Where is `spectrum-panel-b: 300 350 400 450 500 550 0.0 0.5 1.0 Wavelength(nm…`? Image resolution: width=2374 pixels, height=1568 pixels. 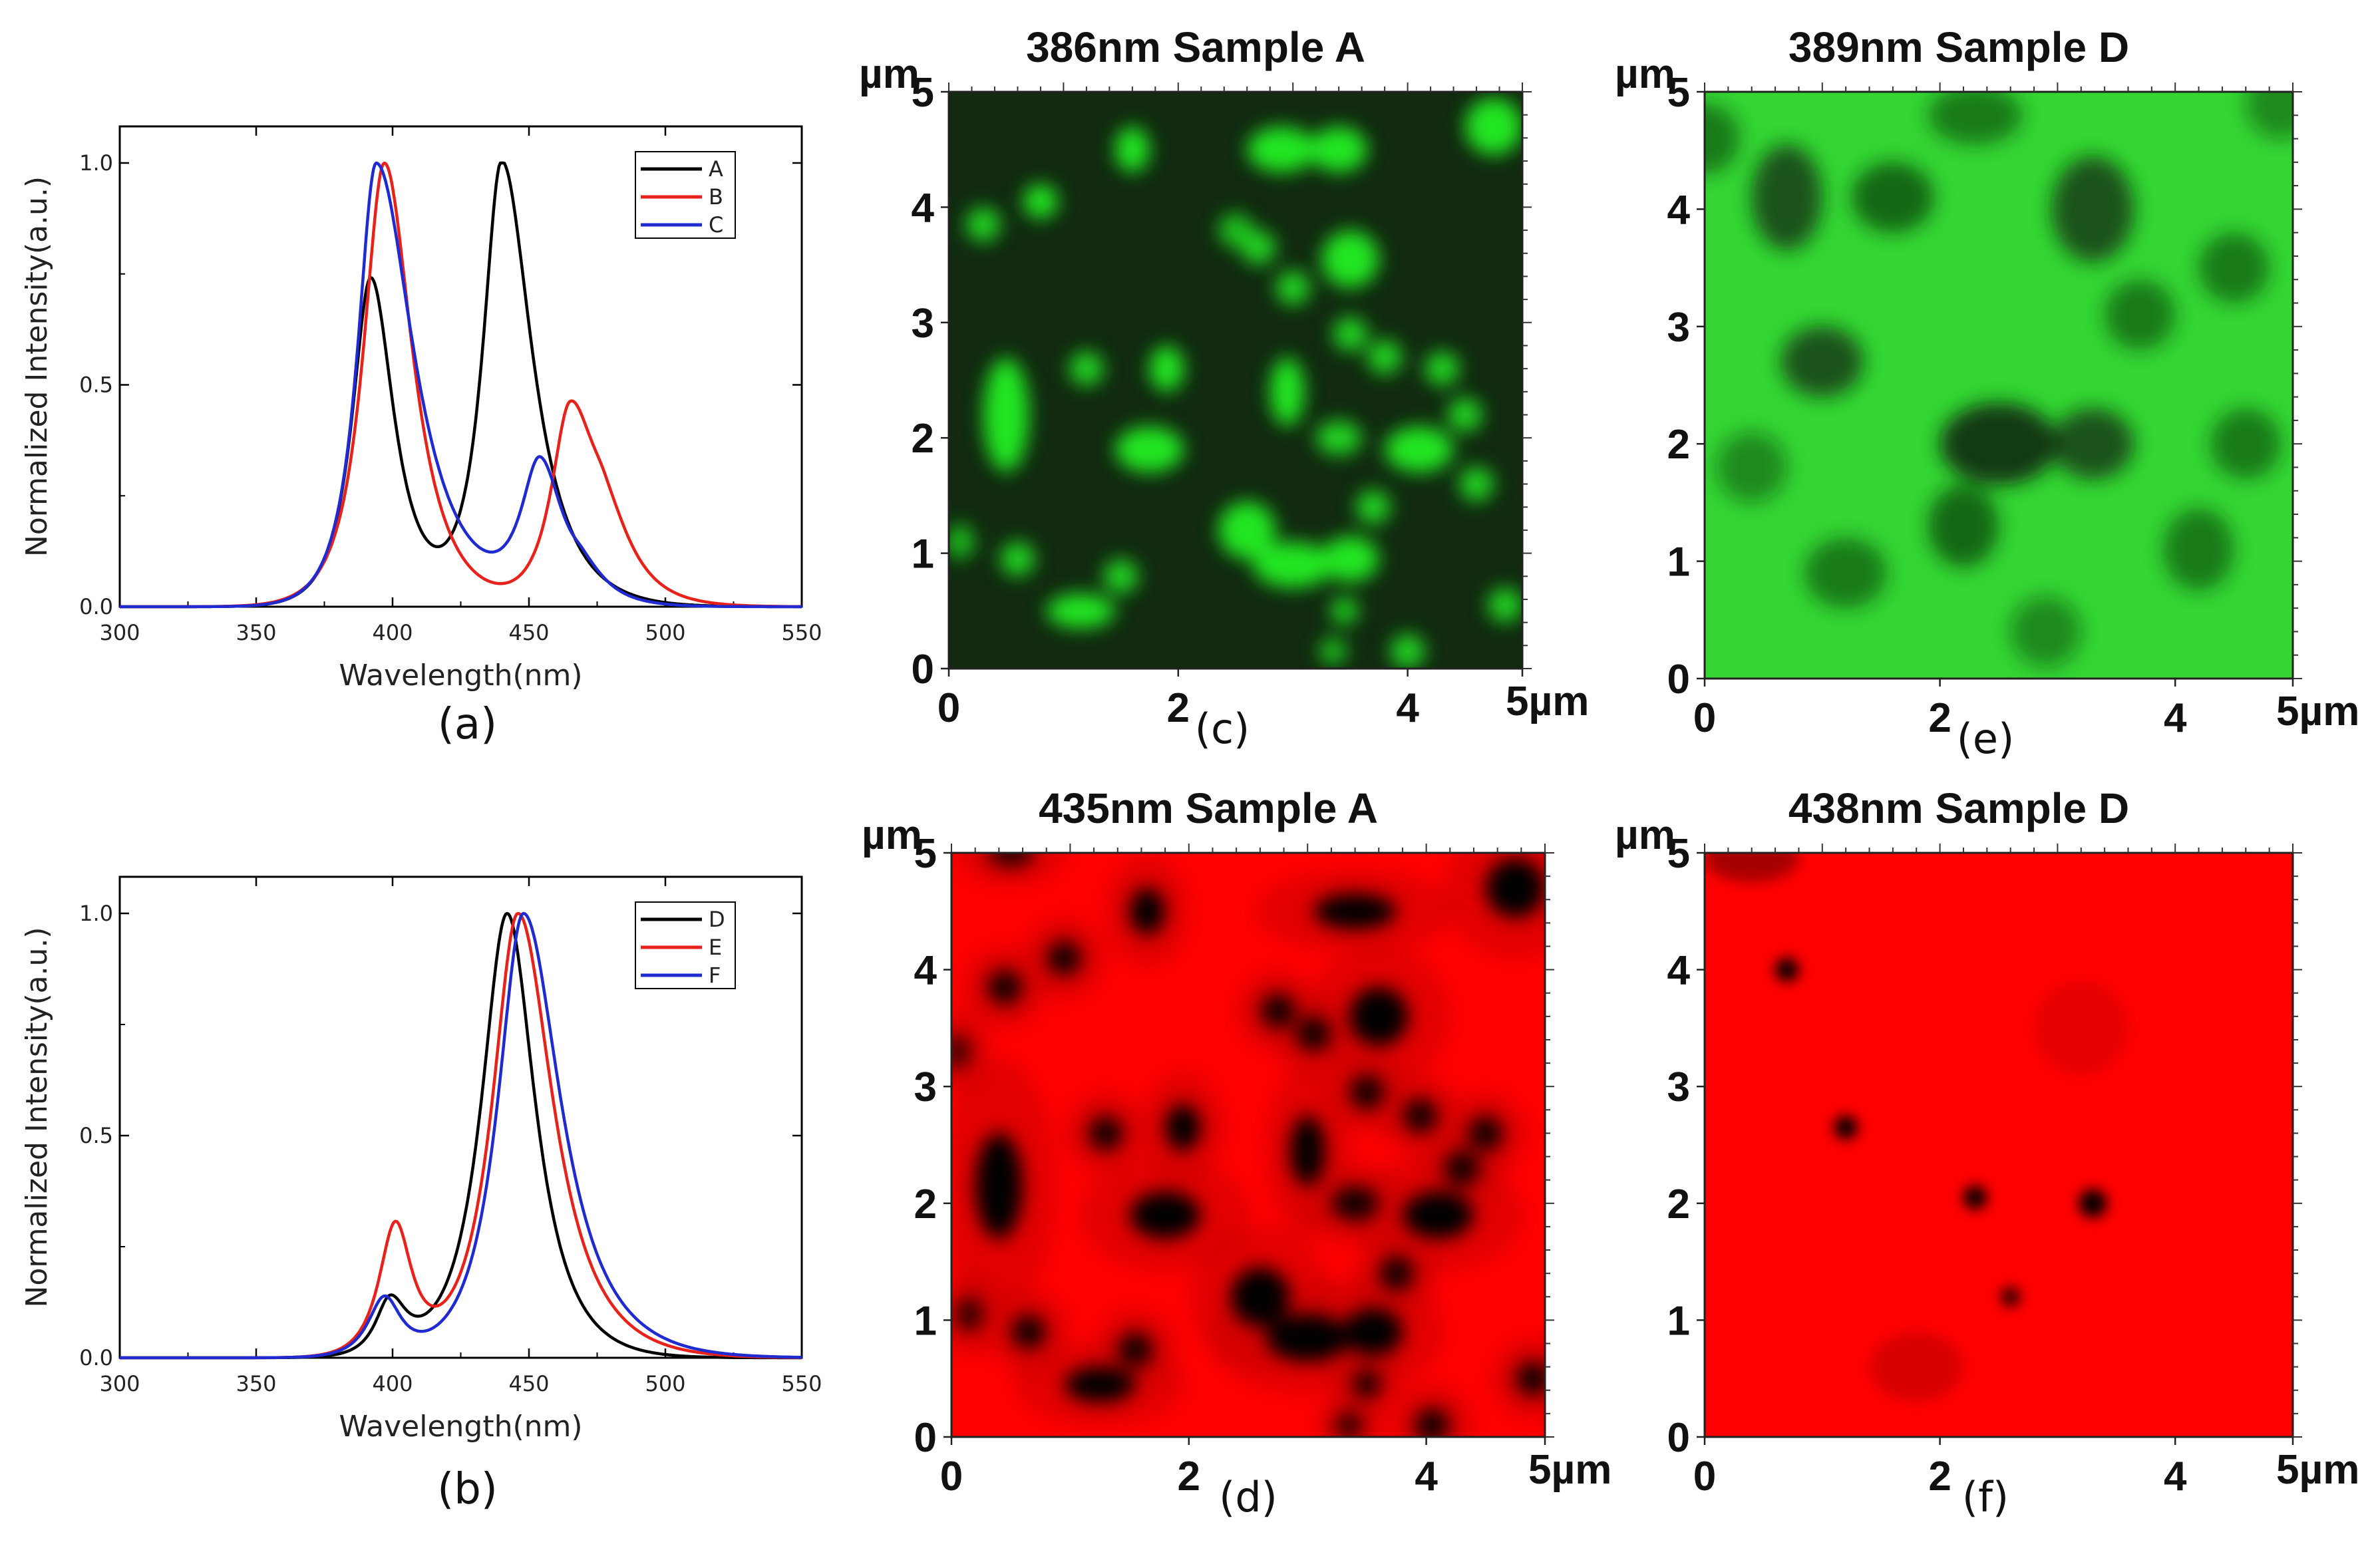 spectrum-panel-b: 300 350 400 450 500 550 0.0 0.5 1.0 Wavelength(nm… is located at coordinates (421, 1194).